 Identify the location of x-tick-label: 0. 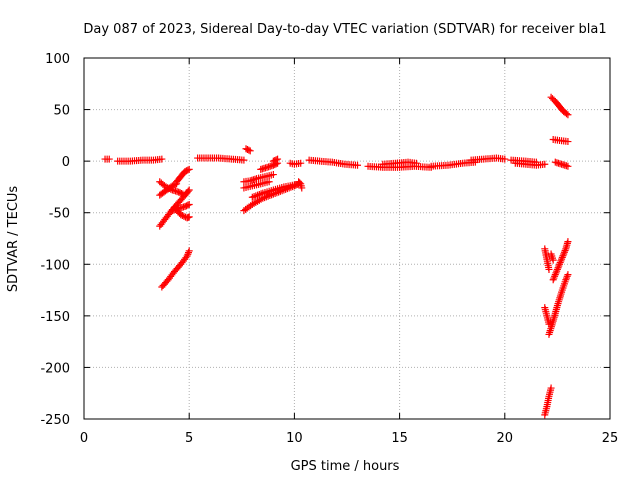
(84, 438).